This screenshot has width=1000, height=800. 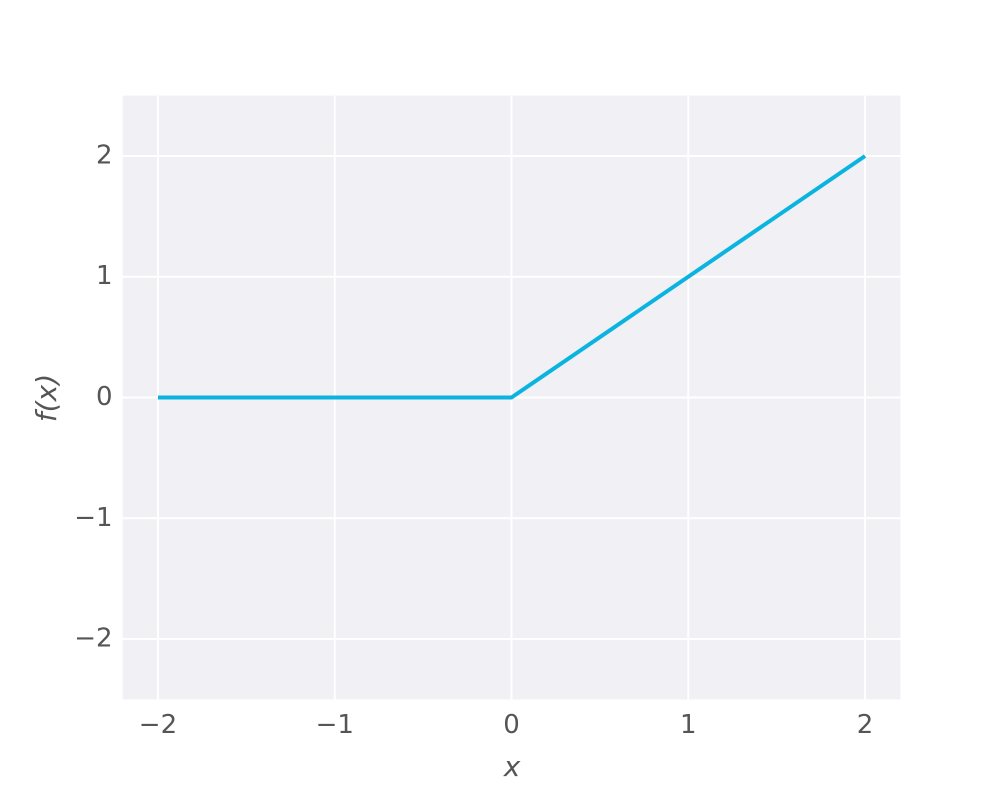 What do you see at coordinates (511, 725) in the screenshot?
I see `x-tick-label: 0` at bounding box center [511, 725].